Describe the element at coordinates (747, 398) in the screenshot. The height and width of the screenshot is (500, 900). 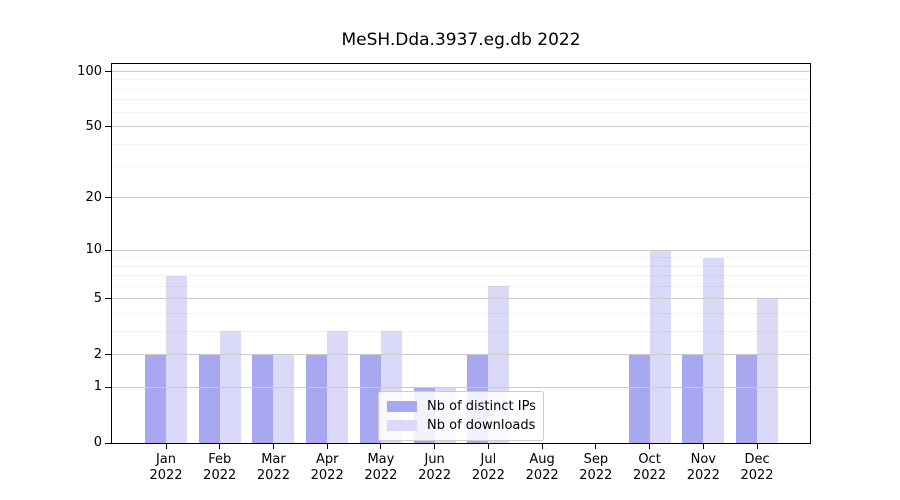
I see `bar-distinct-ips-dec` at that location.